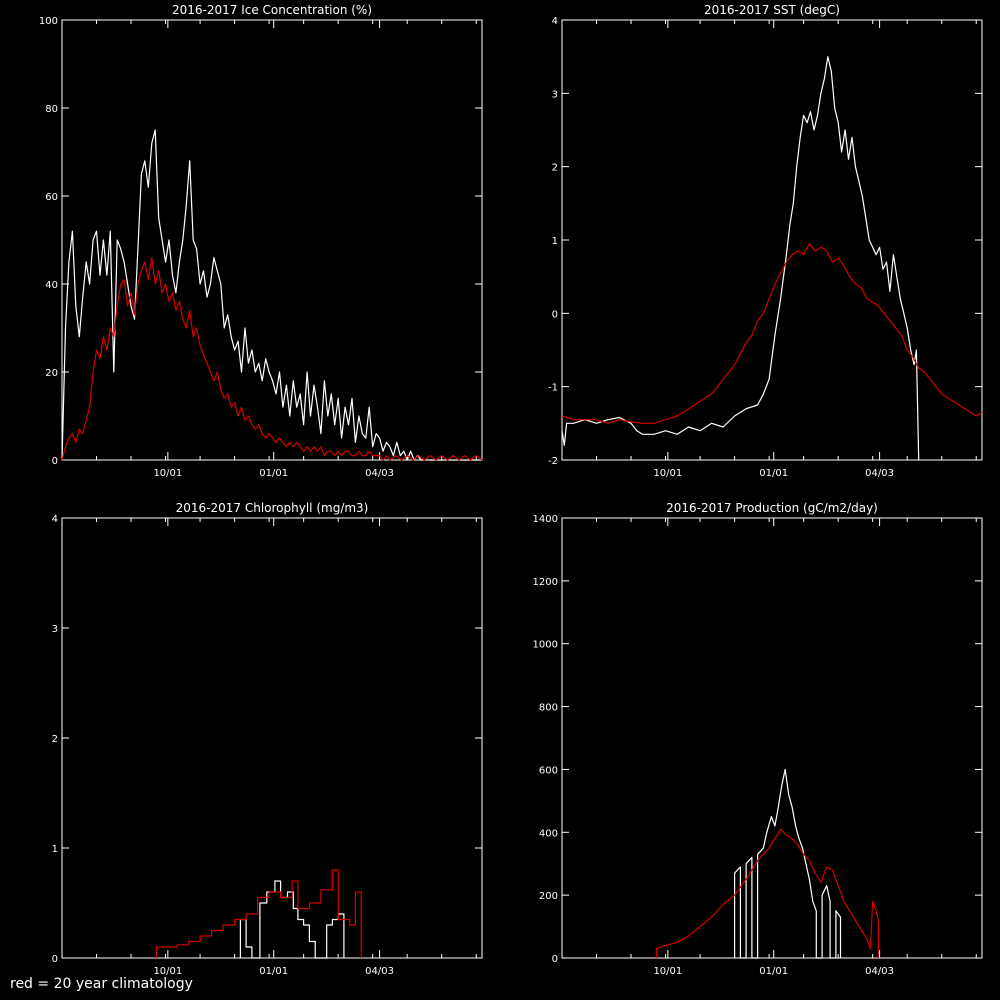 The height and width of the screenshot is (1000, 1000). Describe the element at coordinates (545, 519) in the screenshot. I see `y-tick-label: 1400` at that location.